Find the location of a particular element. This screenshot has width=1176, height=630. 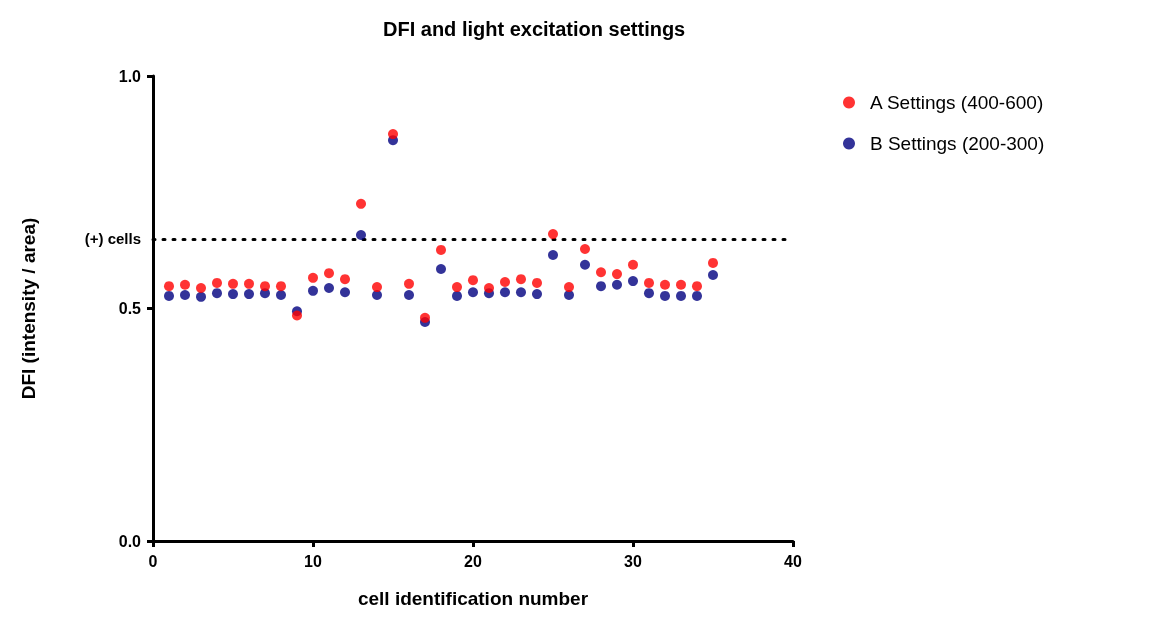

x-tick-label: 20 is located at coordinates (473, 561).